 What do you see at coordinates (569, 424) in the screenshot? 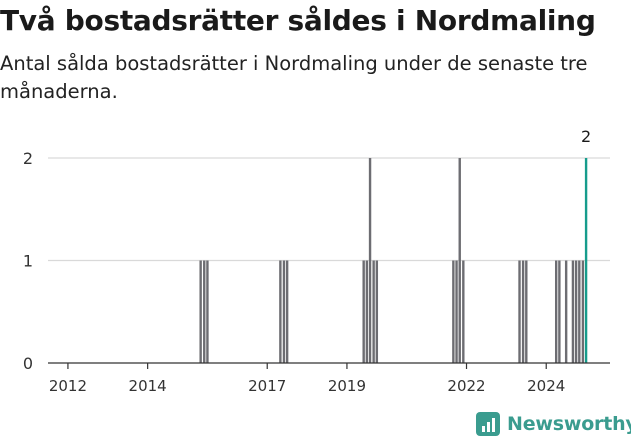
I see `brand-name: Newsworthy` at bounding box center [569, 424].